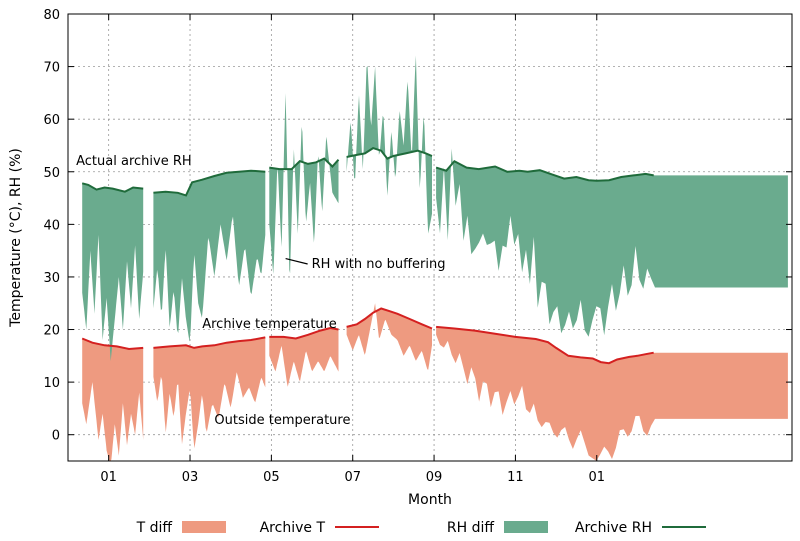  Describe the element at coordinates (56, 436) in the screenshot. I see `y-tick-label: 0` at that location.